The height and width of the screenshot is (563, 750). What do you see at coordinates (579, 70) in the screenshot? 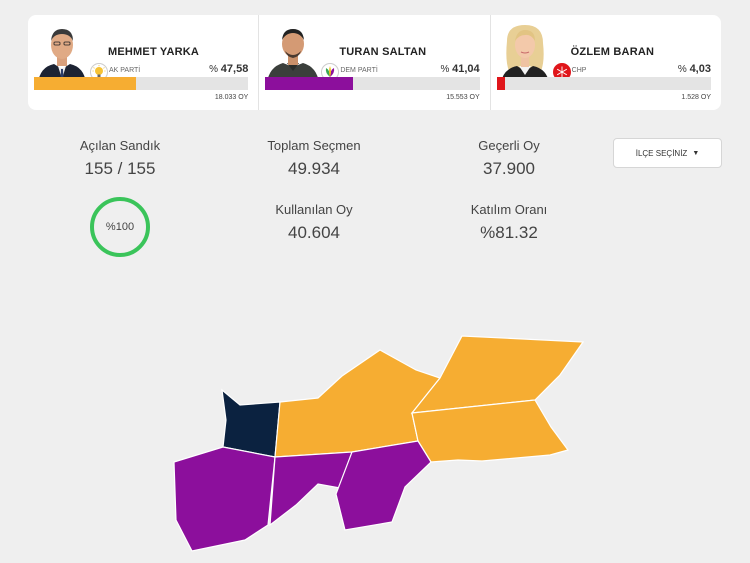
I see `party-name: CHP` at bounding box center [579, 70].